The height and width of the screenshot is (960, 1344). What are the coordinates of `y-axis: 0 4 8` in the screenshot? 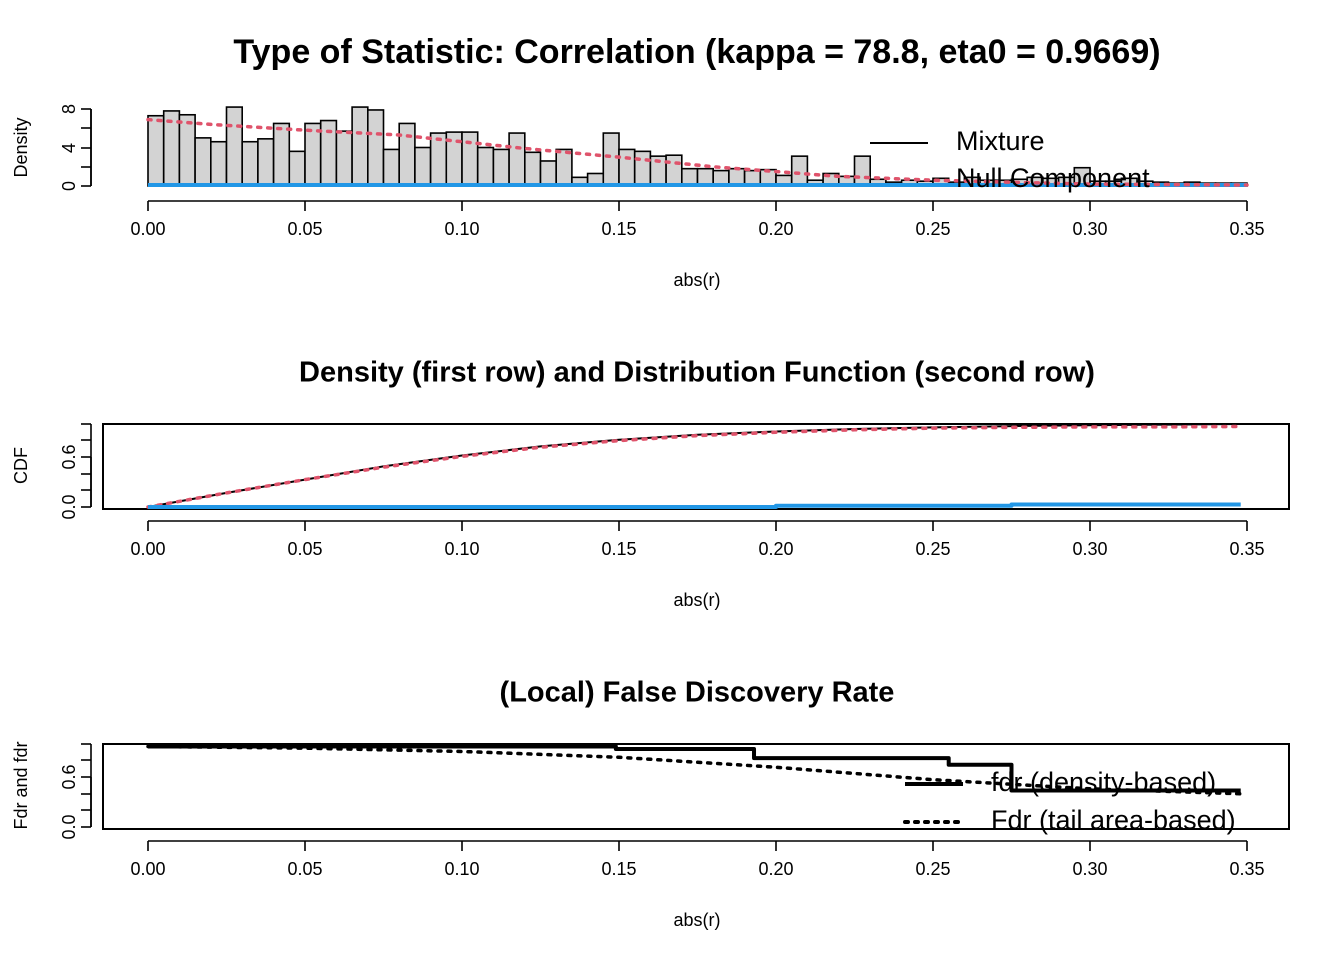 It's located at (75, 147).